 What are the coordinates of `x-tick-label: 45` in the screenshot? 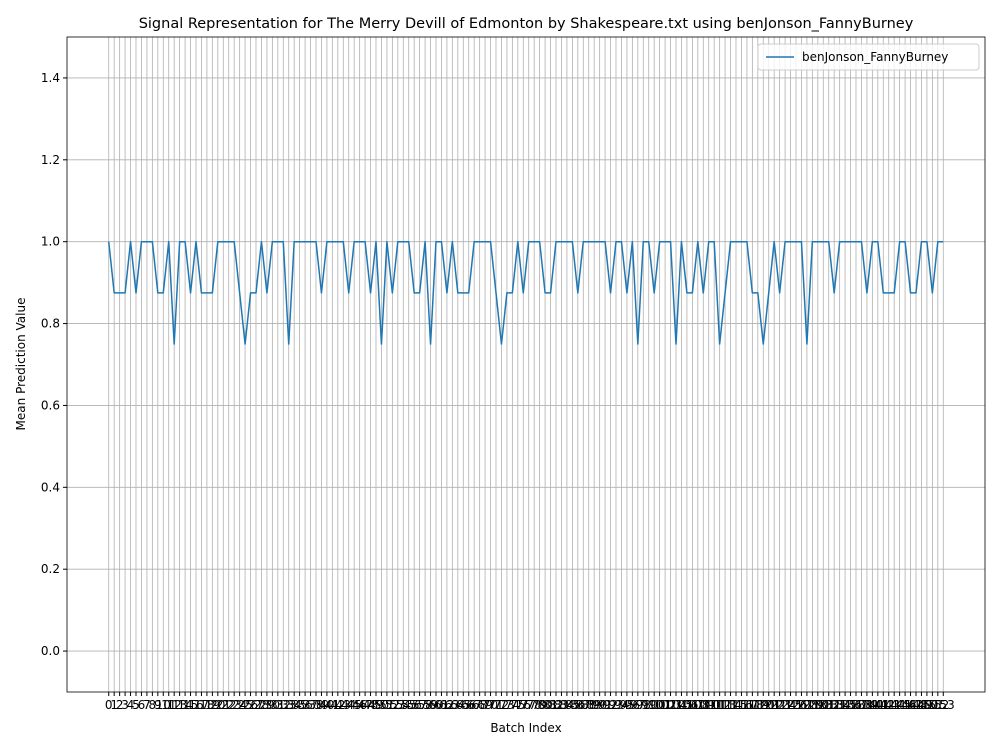 It's located at (354, 705).